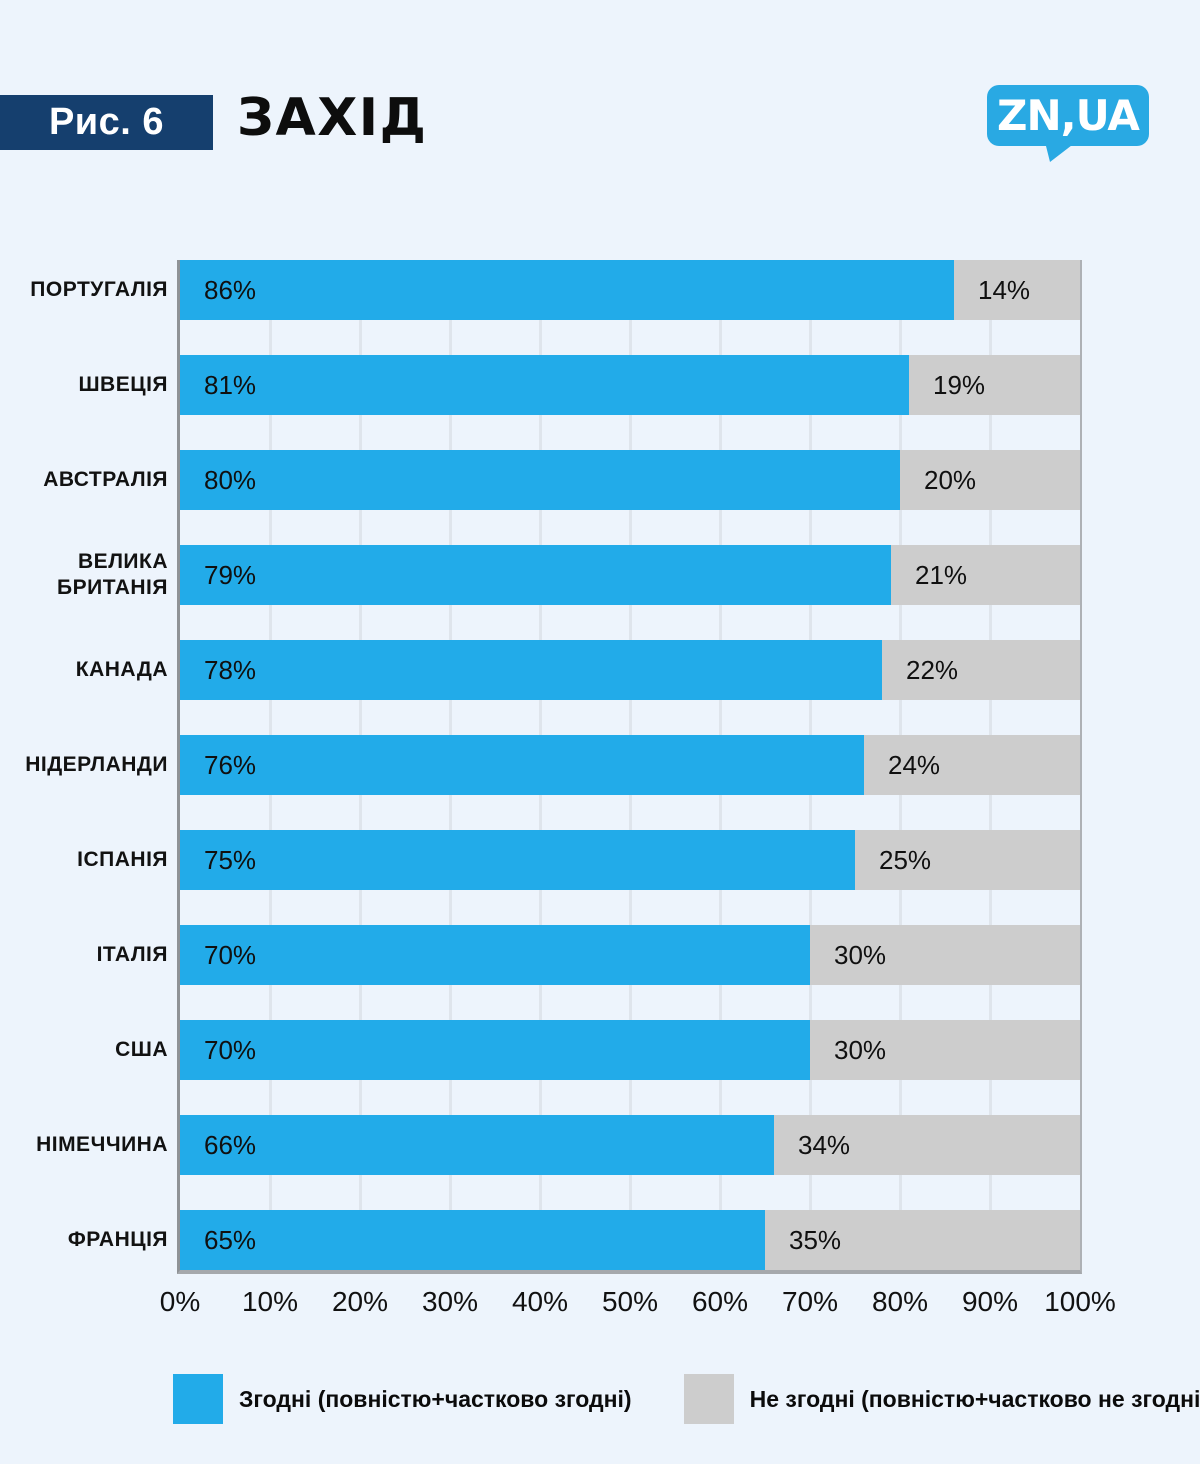 The width and height of the screenshot is (1200, 1464). I want to click on x-tick-label: 60%, so click(720, 1301).